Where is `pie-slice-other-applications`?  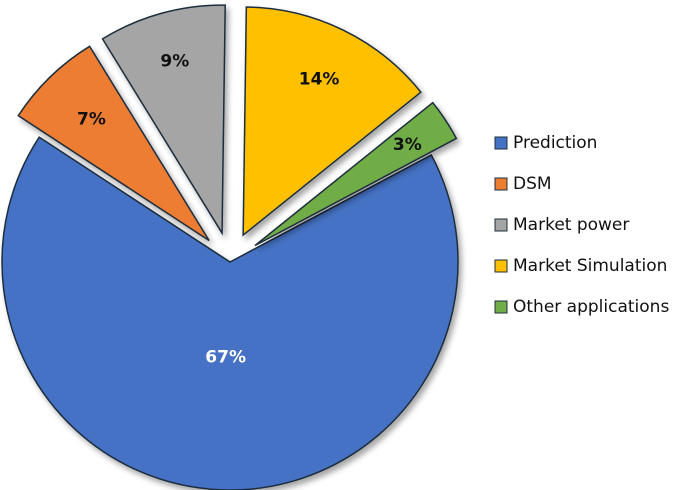
pie-slice-other-applications is located at coordinates (356, 174).